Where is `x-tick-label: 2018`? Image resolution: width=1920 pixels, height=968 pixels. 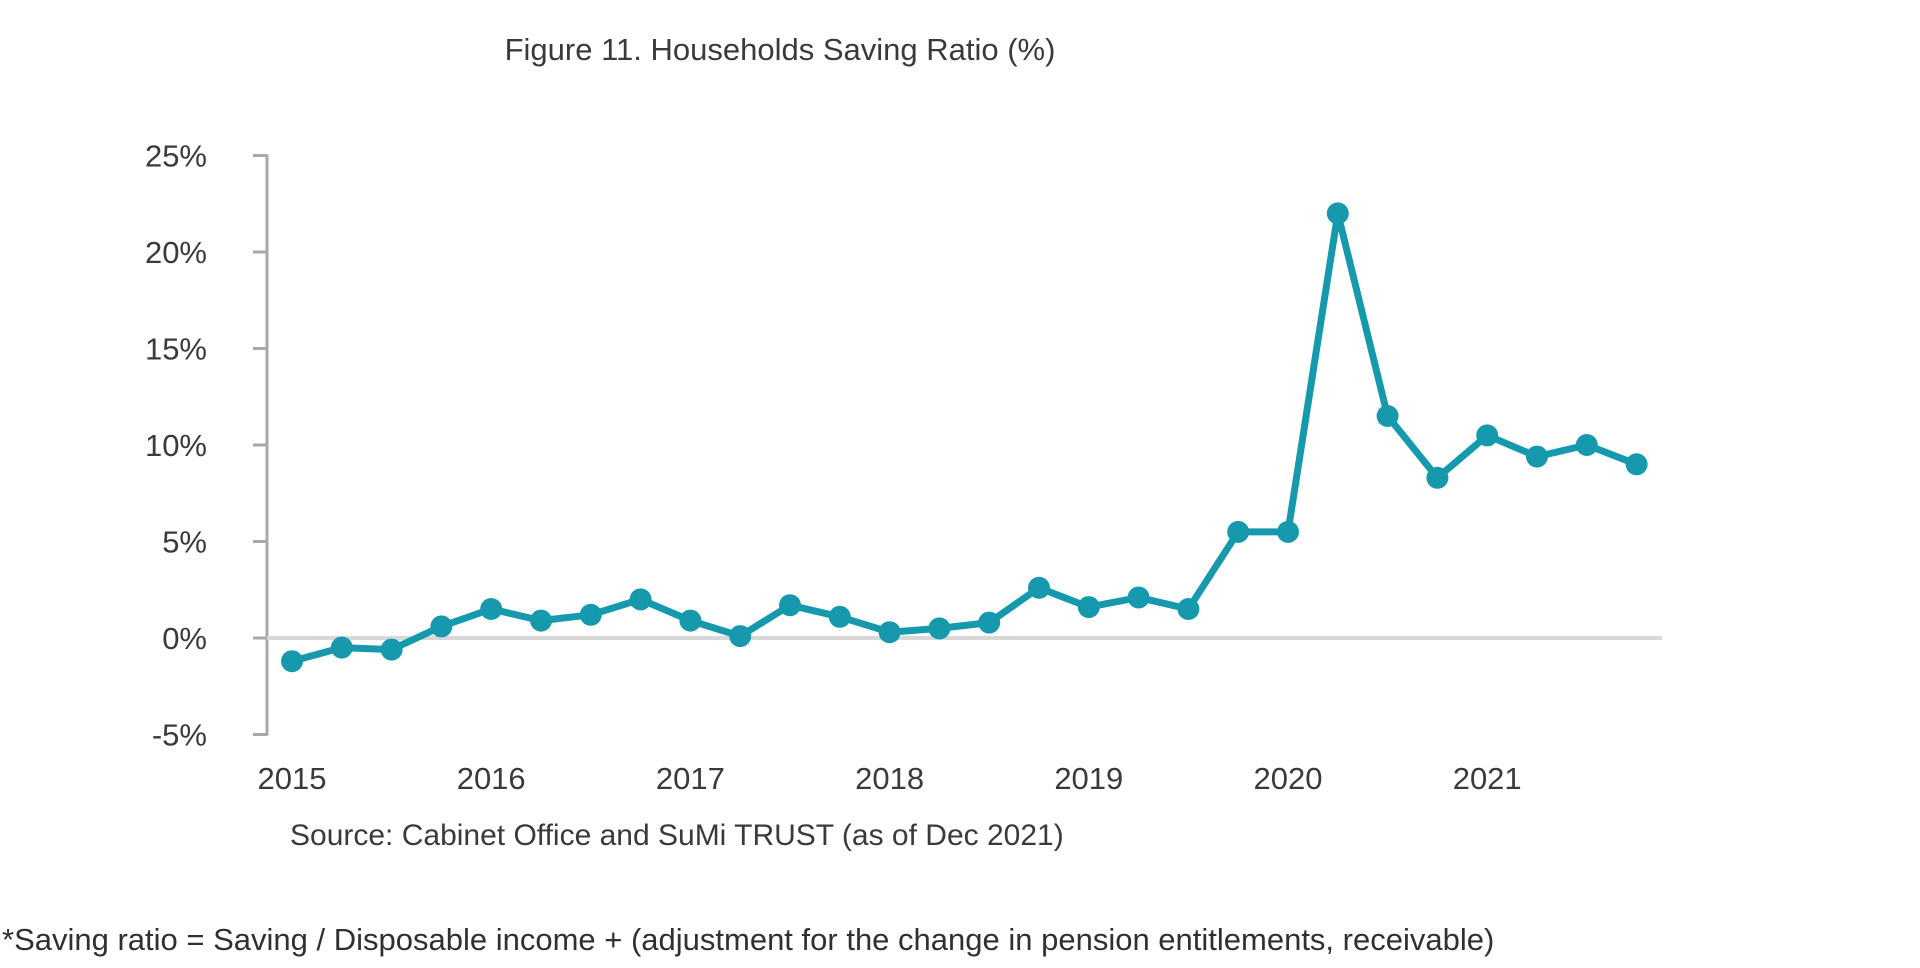 x-tick-label: 2018 is located at coordinates (889, 778).